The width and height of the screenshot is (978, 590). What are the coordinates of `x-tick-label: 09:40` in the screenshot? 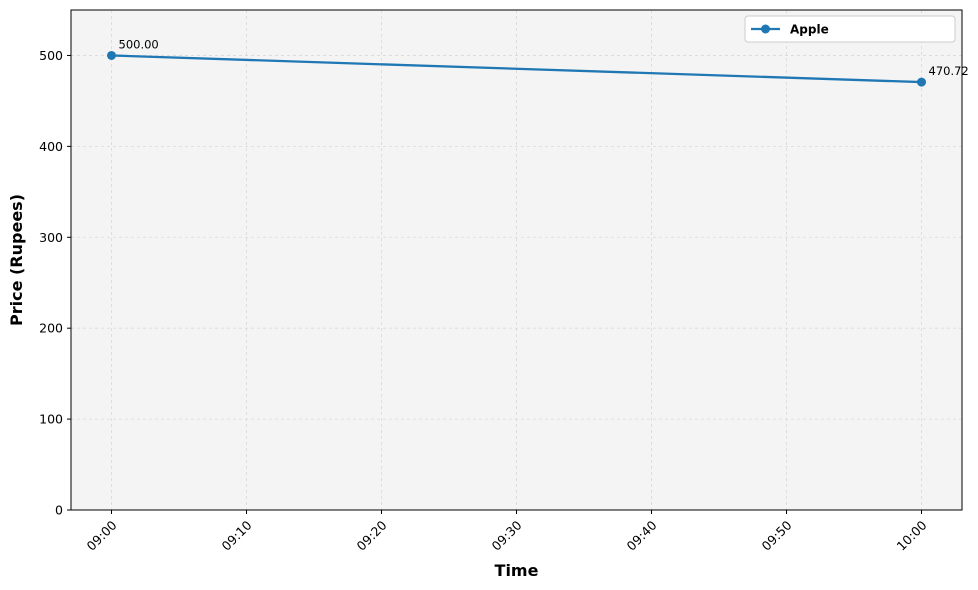 It's located at (642, 535).